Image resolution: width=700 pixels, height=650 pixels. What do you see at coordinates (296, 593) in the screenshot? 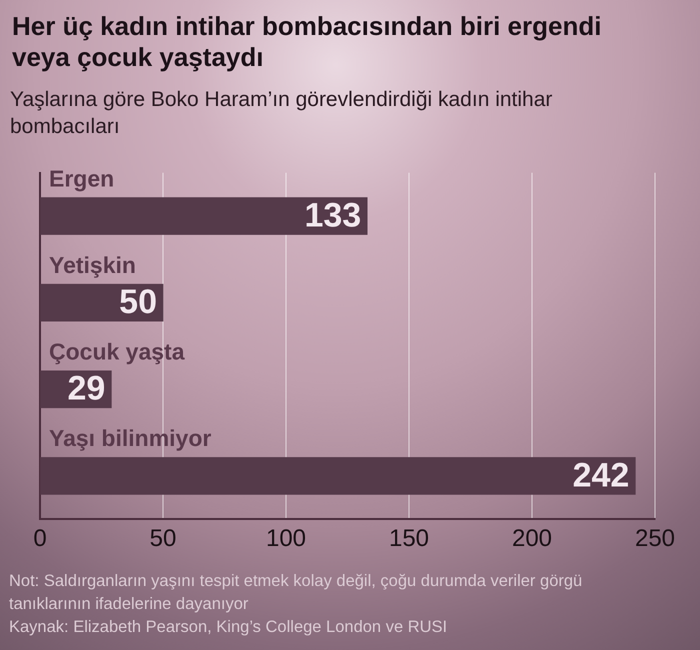
I see `text: Not: Saldırganların yaşını tespit etmek kolay değil, çoğu durumda veriler görgü tanıklarının ifadelerine dayanıyor` at bounding box center [296, 593].